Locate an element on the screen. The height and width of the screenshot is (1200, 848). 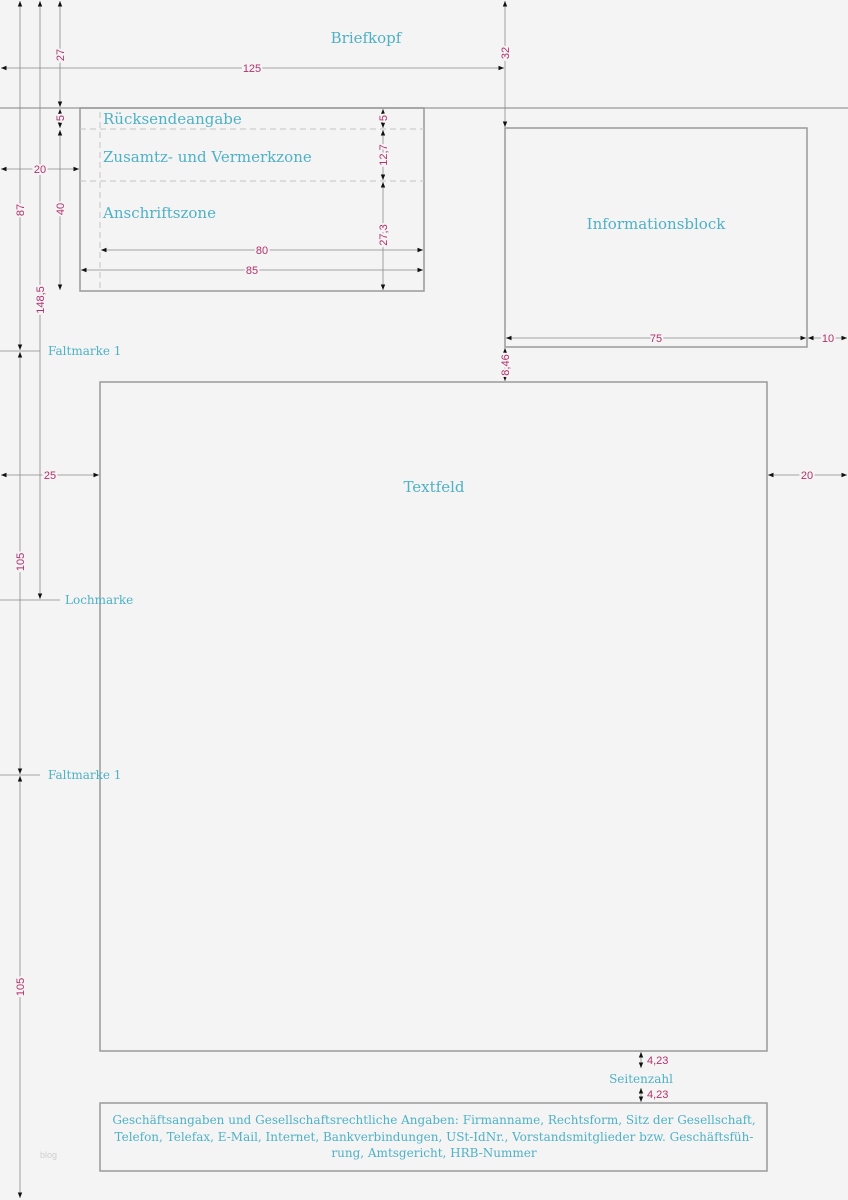
faltmarke-top-label: Faltmarke 1 is located at coordinates (84, 351).